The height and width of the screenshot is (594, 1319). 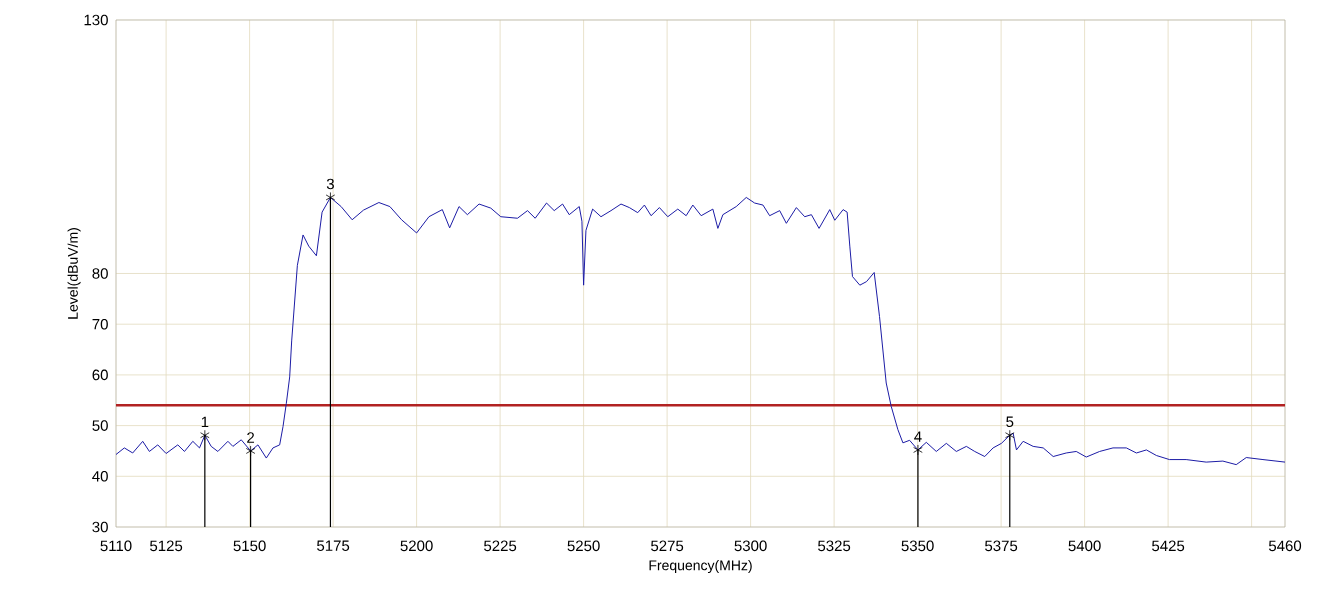 I want to click on y-tick-label: 30, so click(x=100, y=527).